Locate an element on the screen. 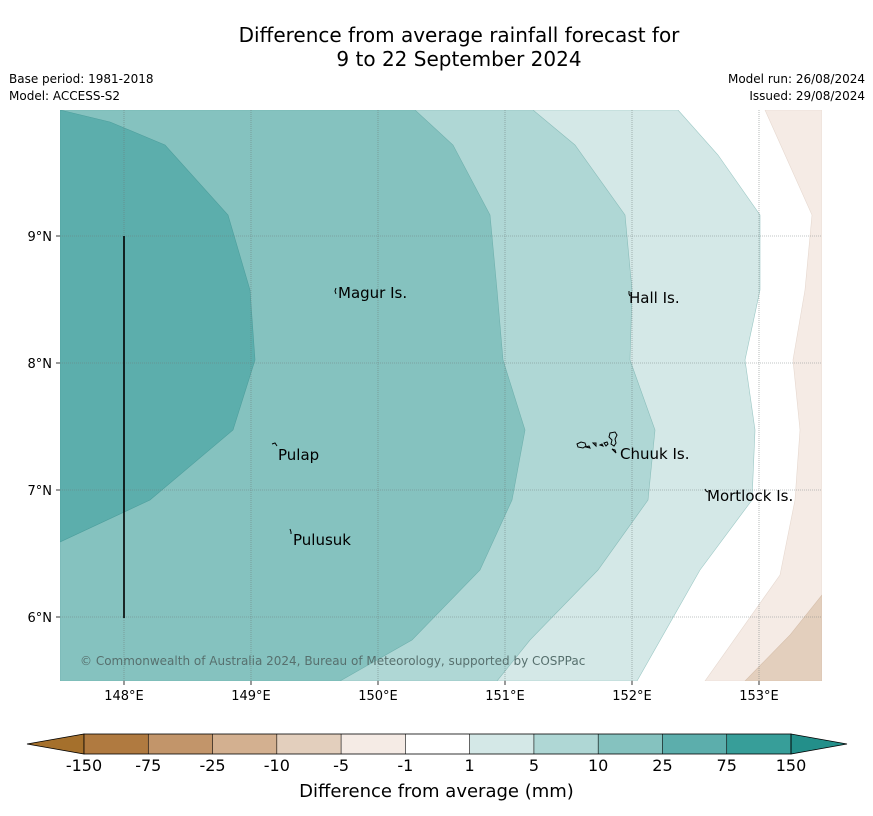  model-run-text: Model run: 26/08/2024 is located at coordinates (796, 79).